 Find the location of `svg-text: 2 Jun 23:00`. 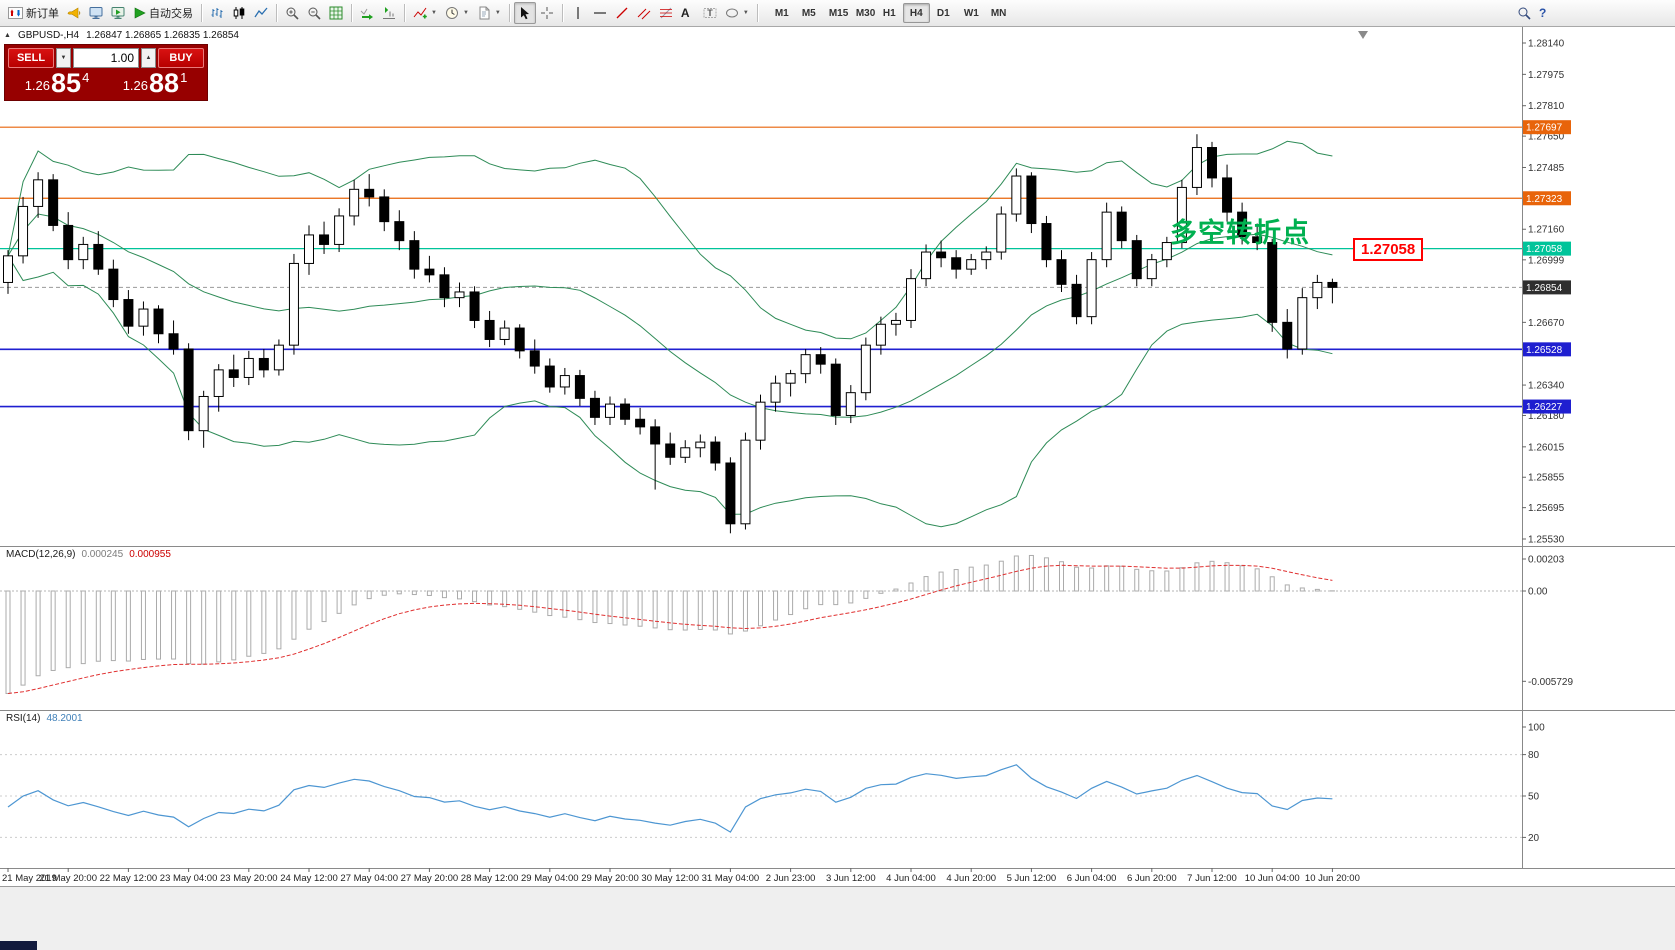

svg-text: 2 Jun 23:00 is located at coordinates (791, 878).